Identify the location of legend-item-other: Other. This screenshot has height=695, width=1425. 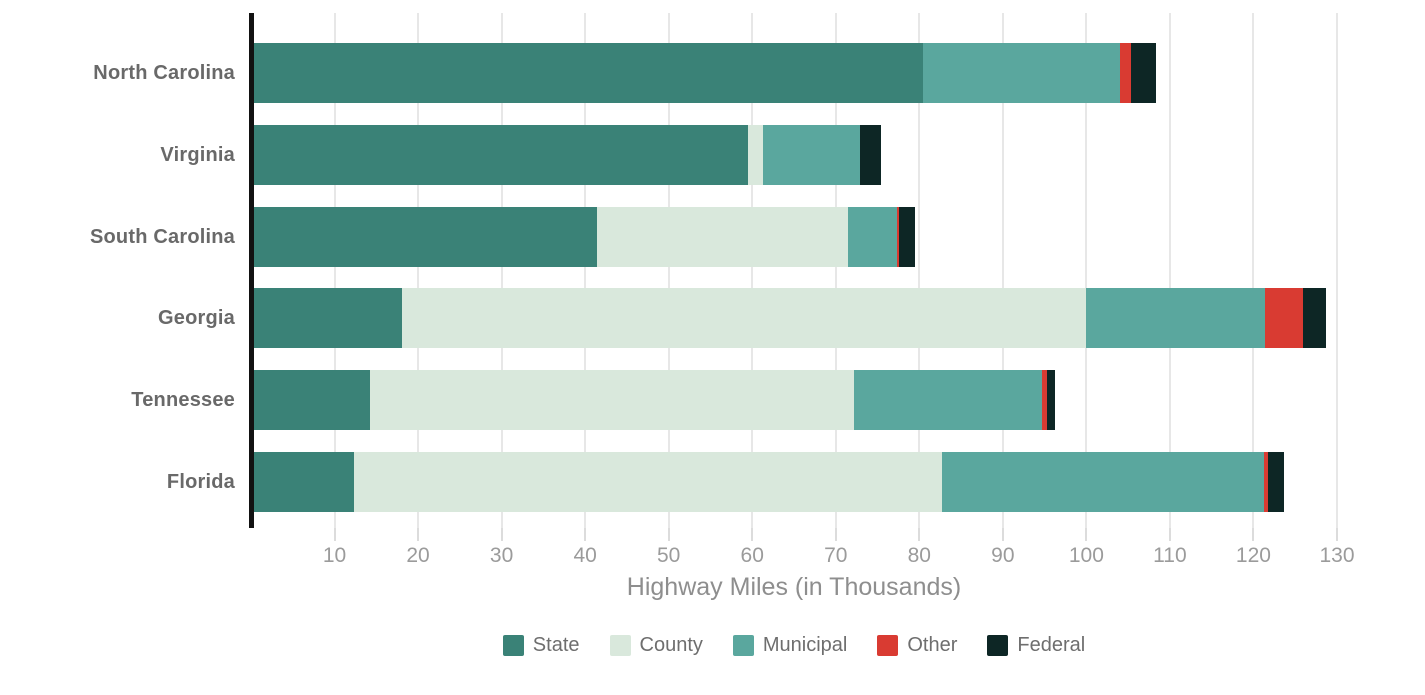
(917, 645).